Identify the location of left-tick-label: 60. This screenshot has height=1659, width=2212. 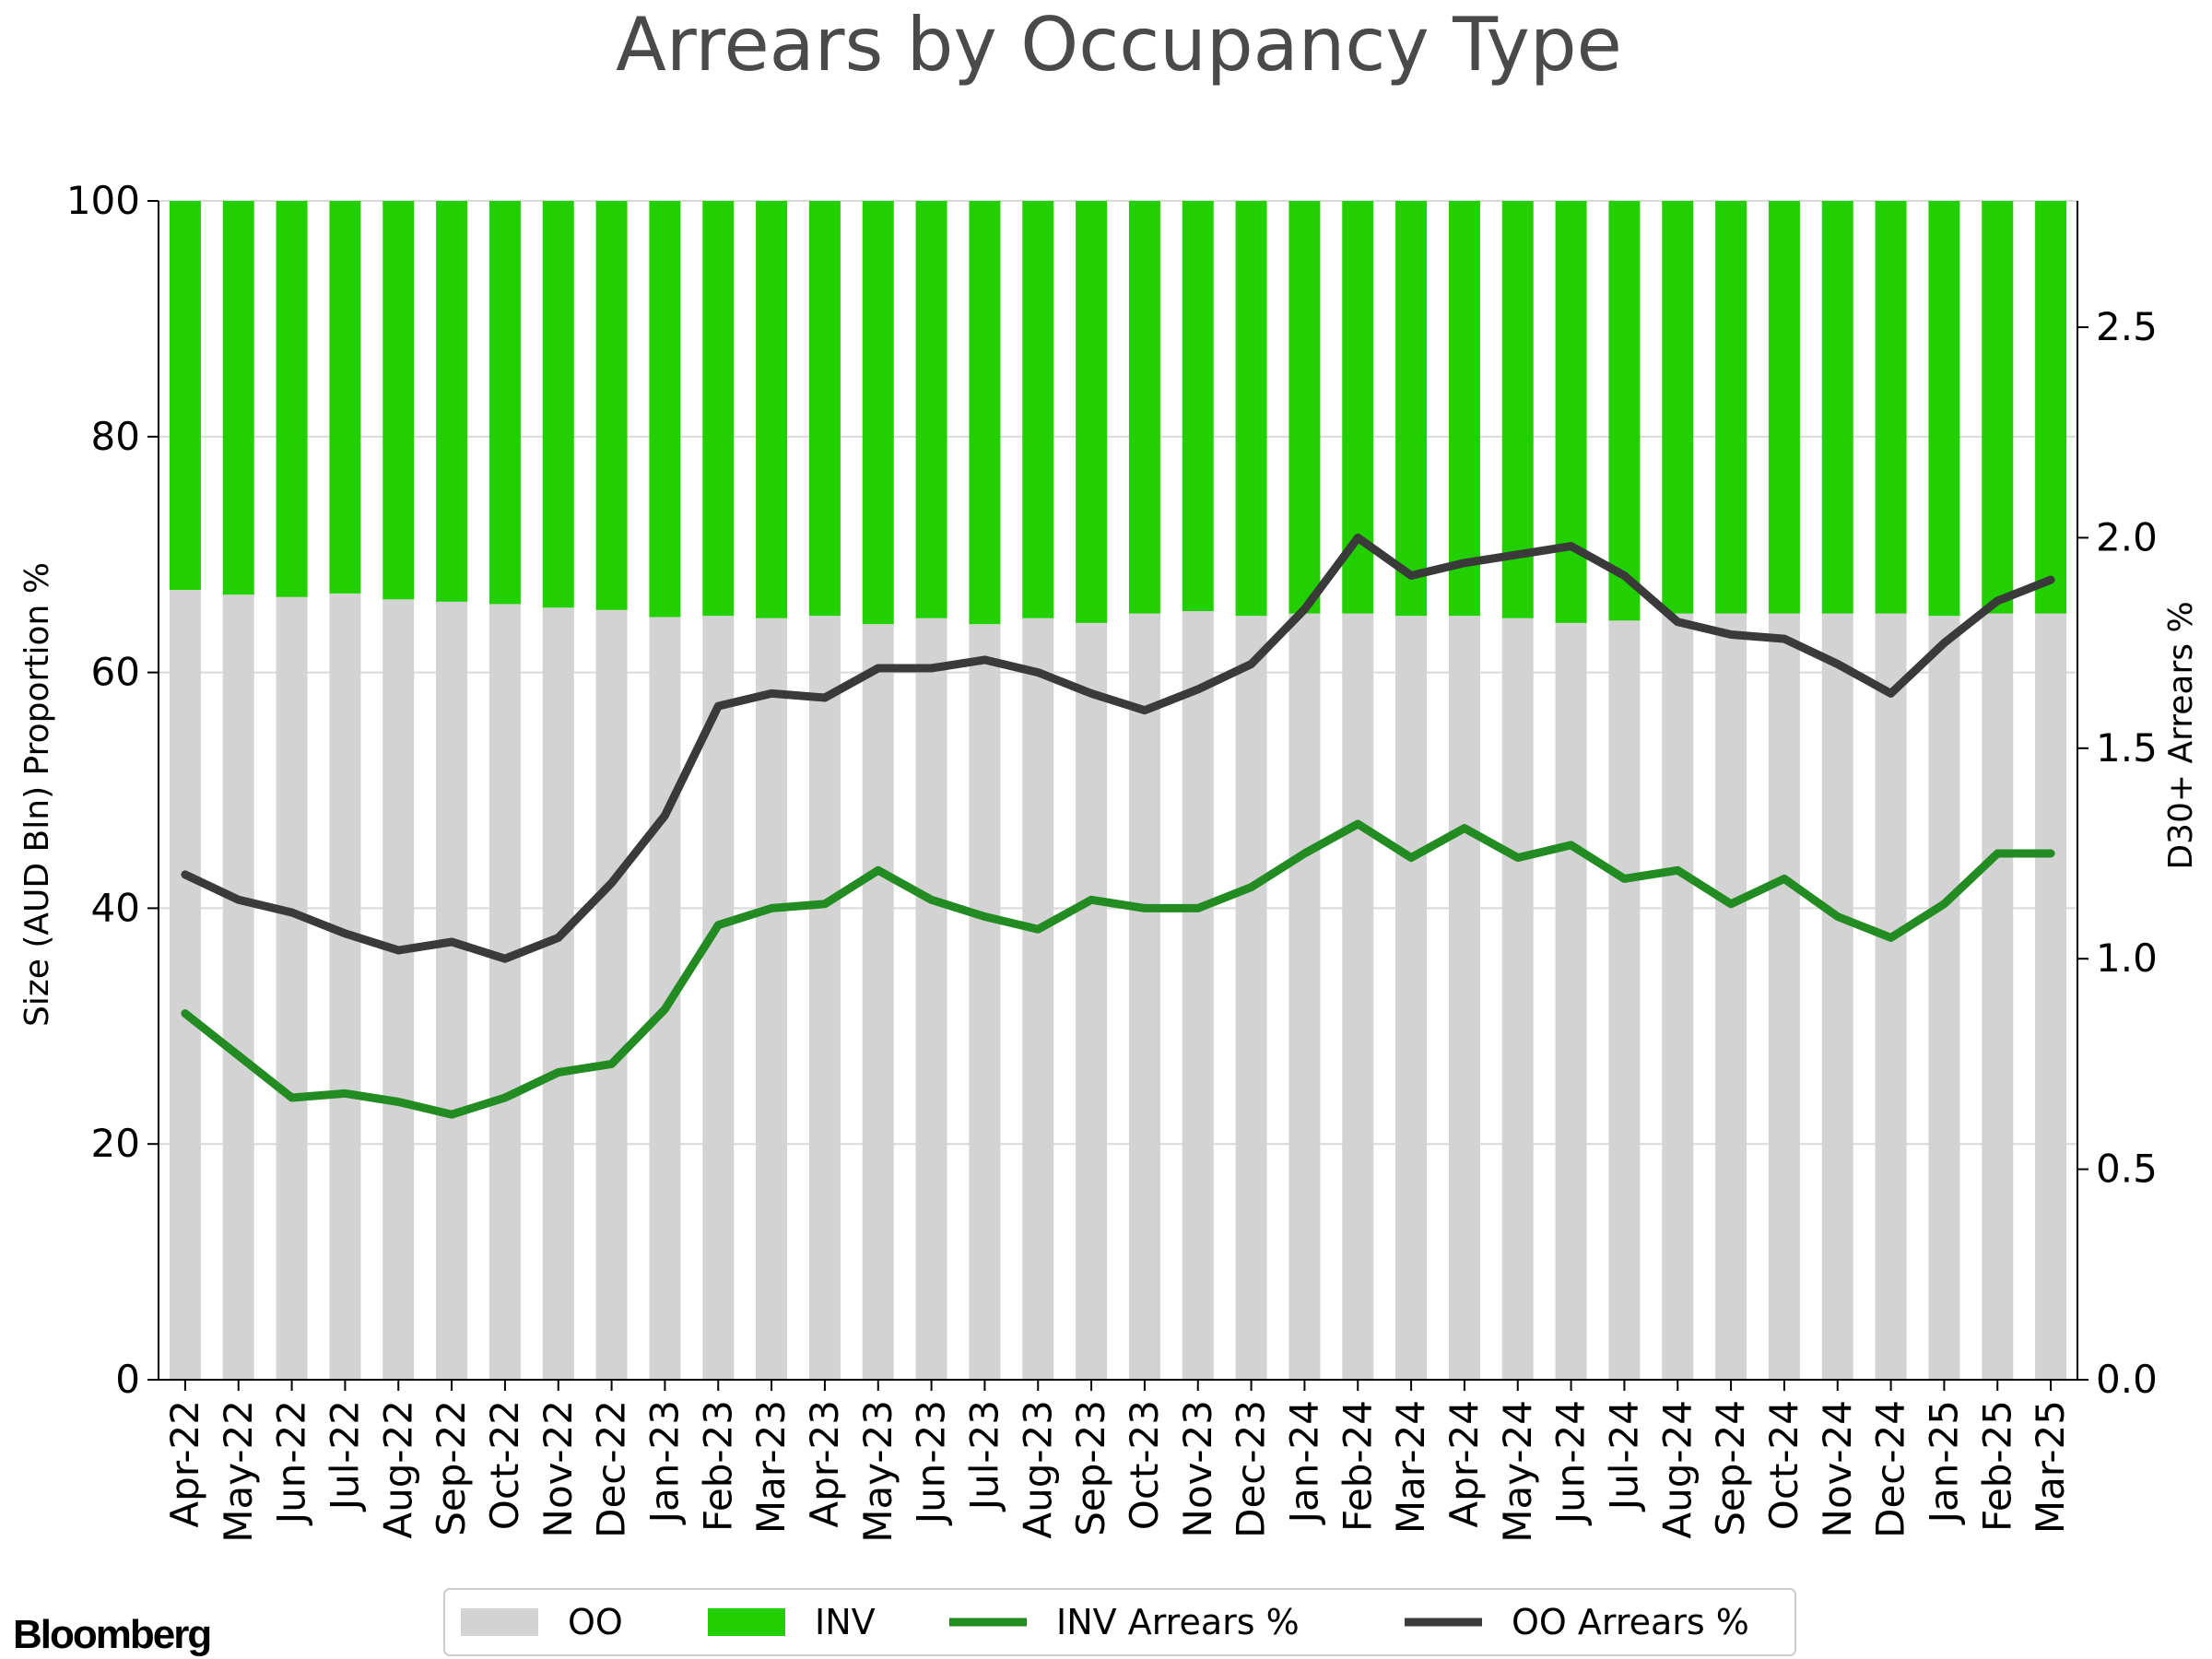
(115, 672).